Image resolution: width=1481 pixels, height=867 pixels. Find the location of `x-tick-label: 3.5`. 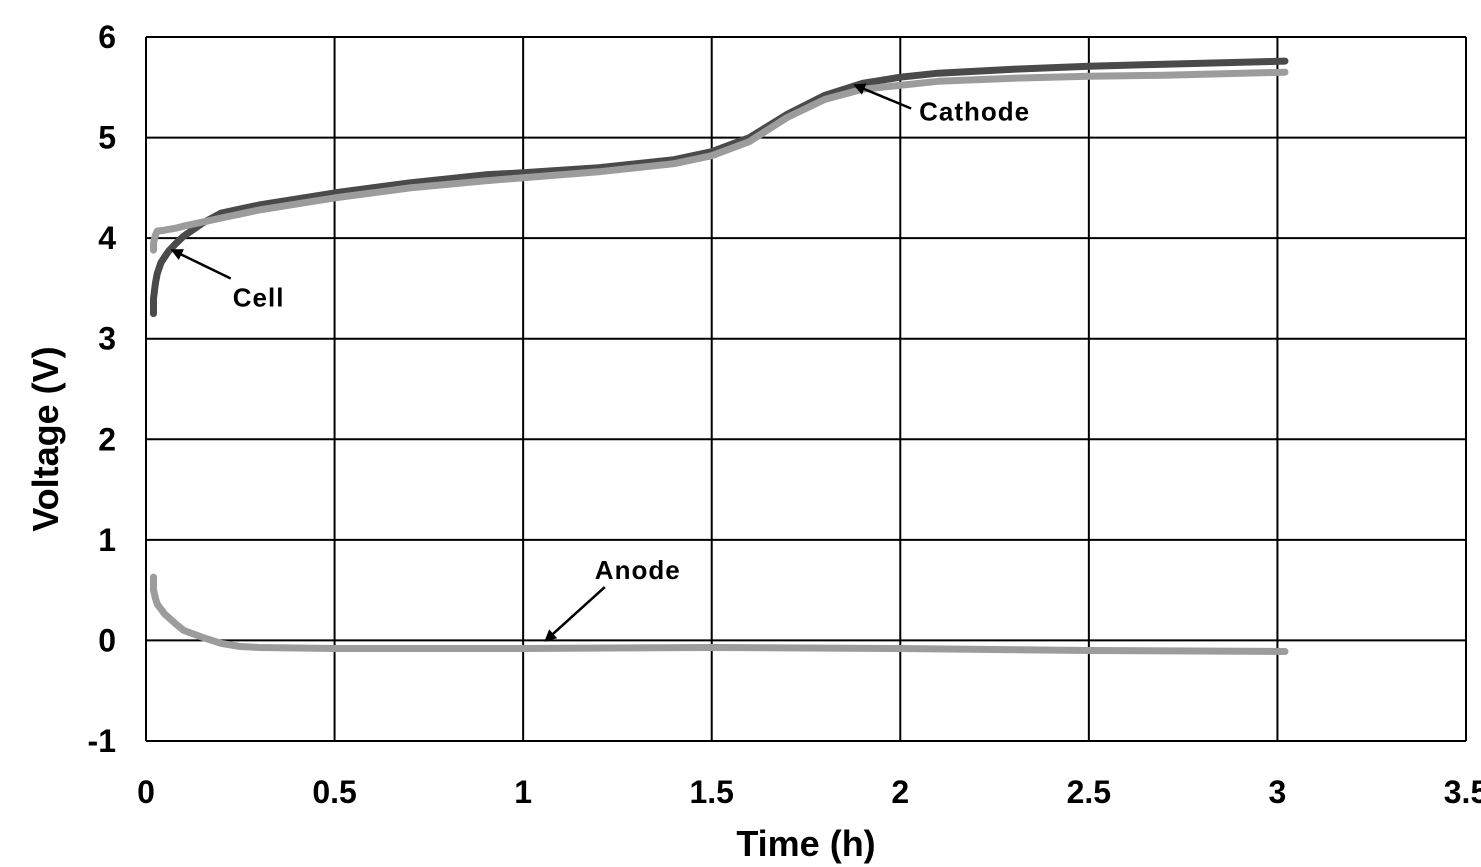

x-tick-label: 3.5 is located at coordinates (1462, 792).